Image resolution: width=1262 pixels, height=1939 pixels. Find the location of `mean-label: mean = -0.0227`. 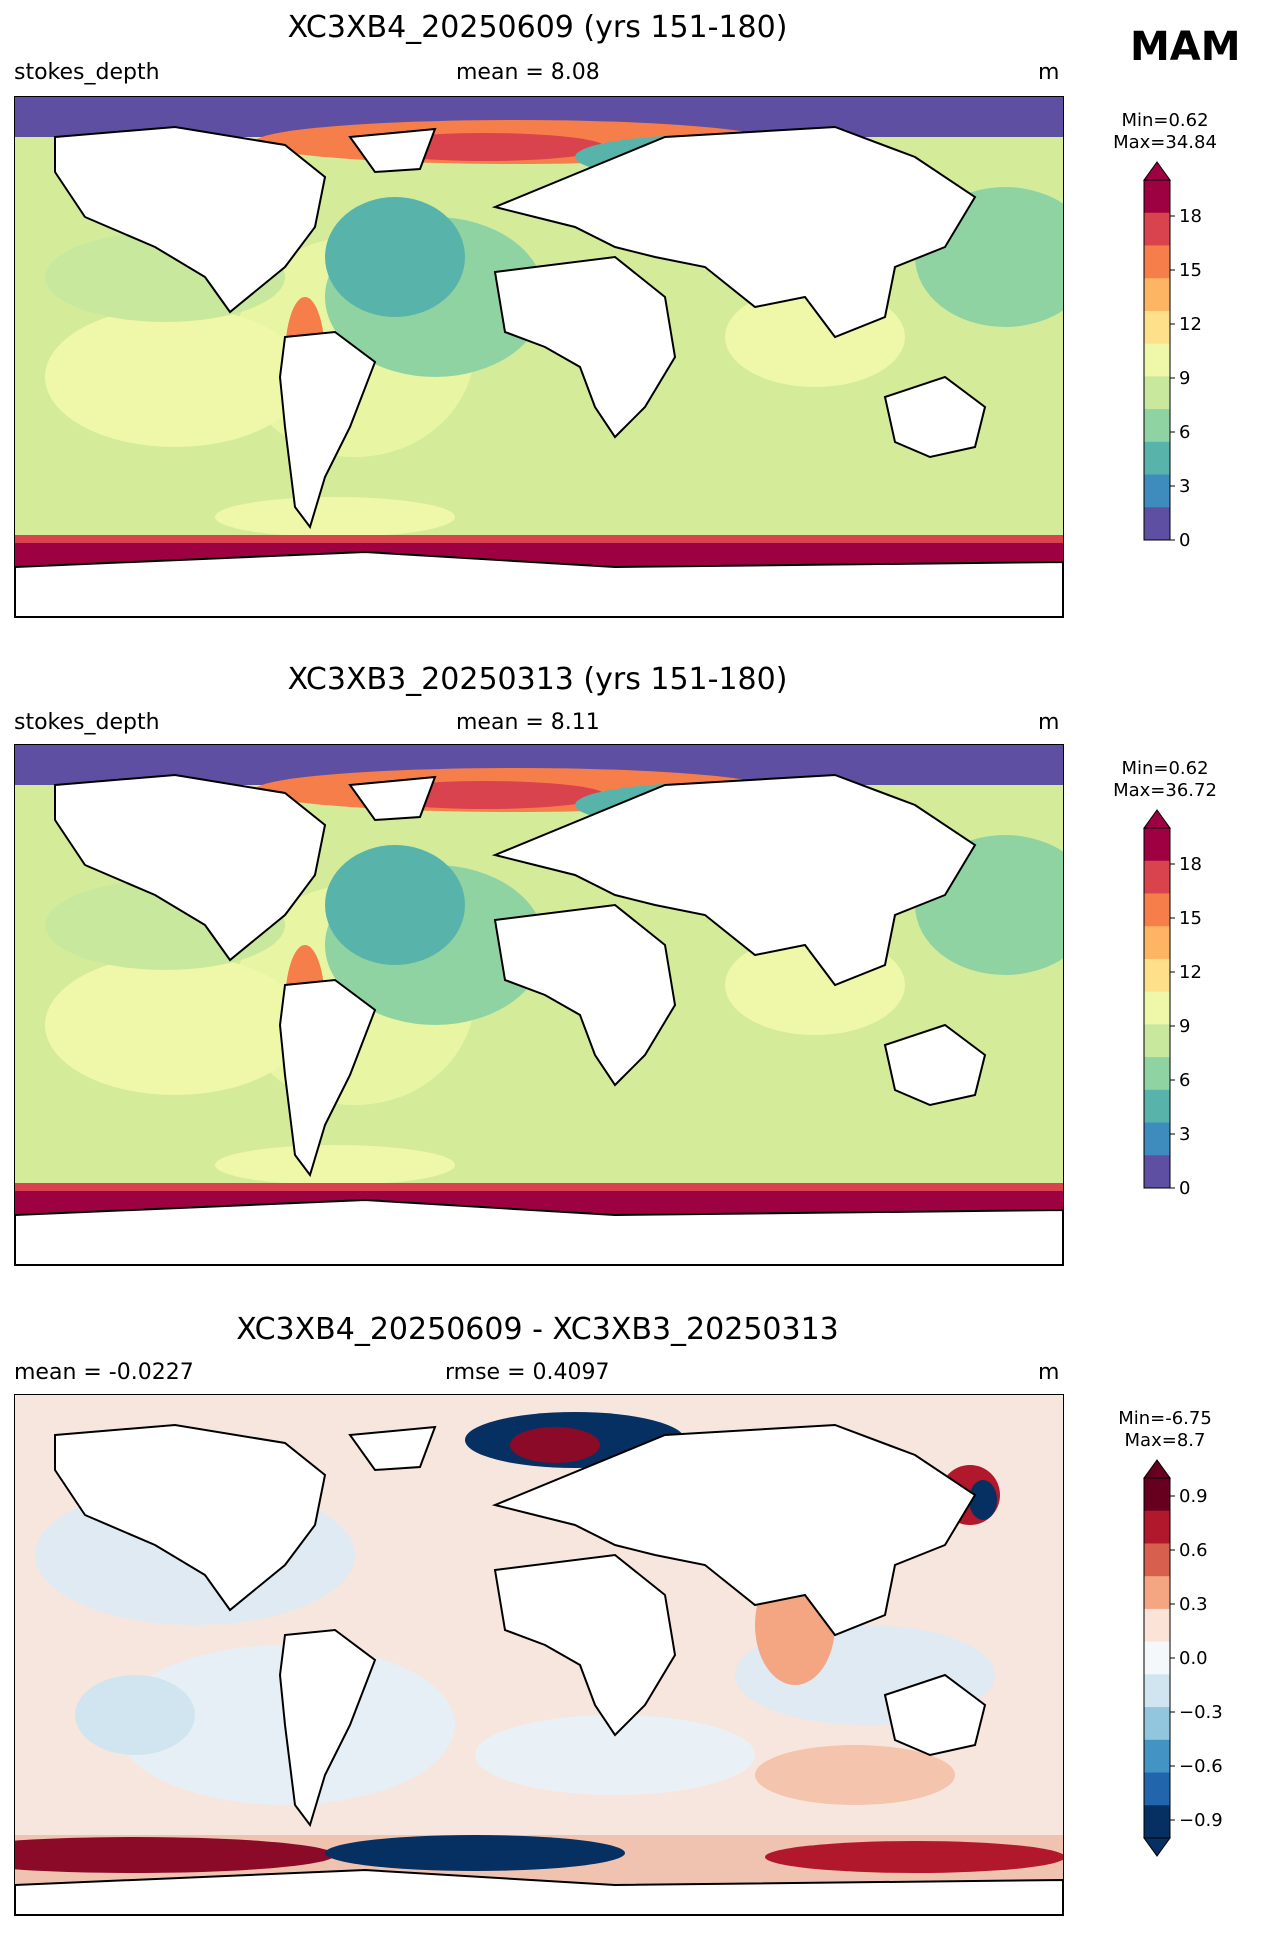

mean-label: mean = -0.0227 is located at coordinates (104, 1372).